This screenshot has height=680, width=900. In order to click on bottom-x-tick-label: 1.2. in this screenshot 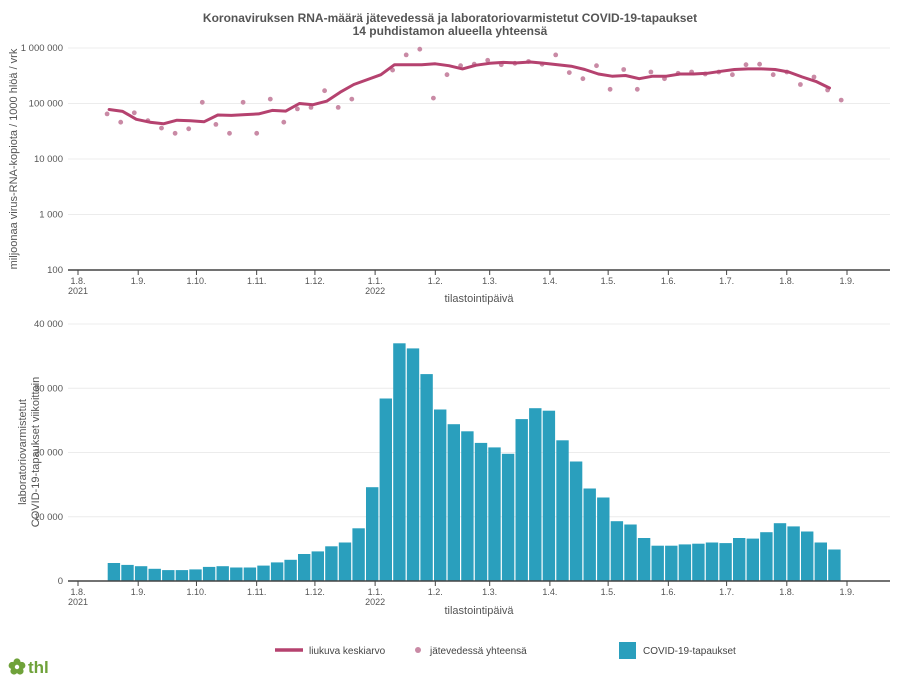, I will do `click(435, 592)`.